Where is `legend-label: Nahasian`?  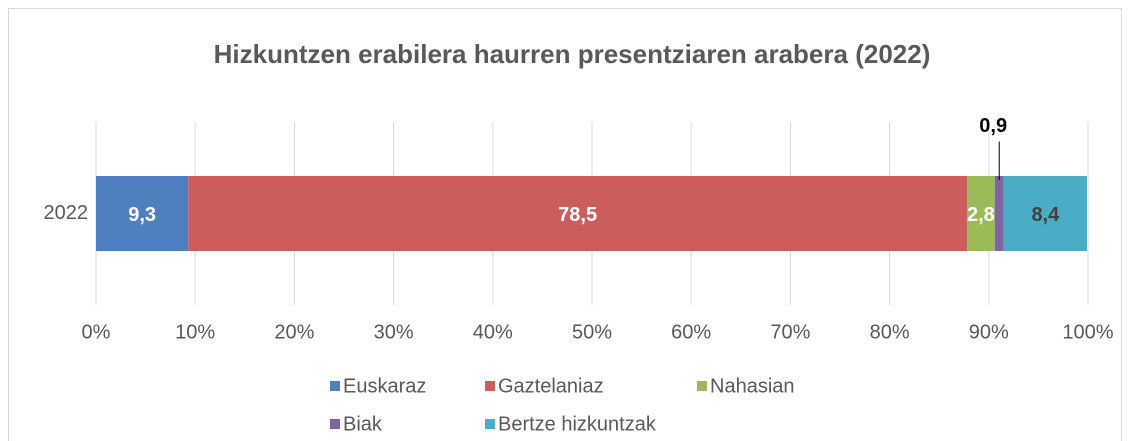 legend-label: Nahasian is located at coordinates (752, 386).